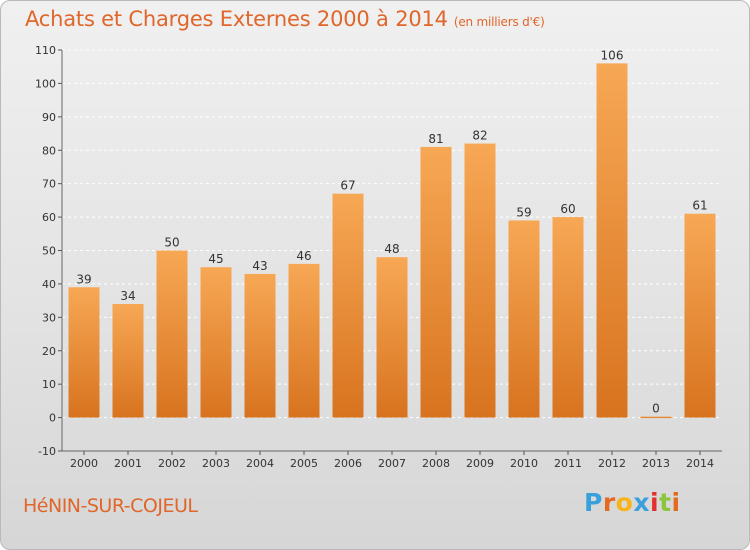 The height and width of the screenshot is (550, 750). Describe the element at coordinates (47, 451) in the screenshot. I see `y-tick-label: -10` at that location.